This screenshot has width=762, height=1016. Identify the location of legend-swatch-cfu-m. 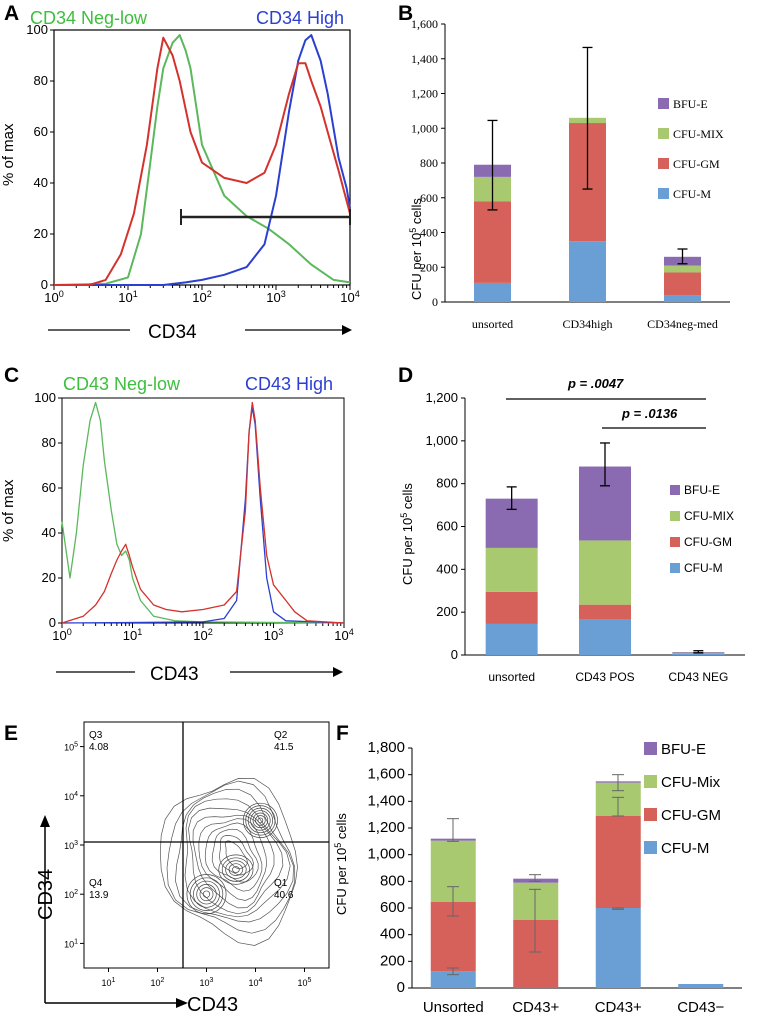
(650, 847).